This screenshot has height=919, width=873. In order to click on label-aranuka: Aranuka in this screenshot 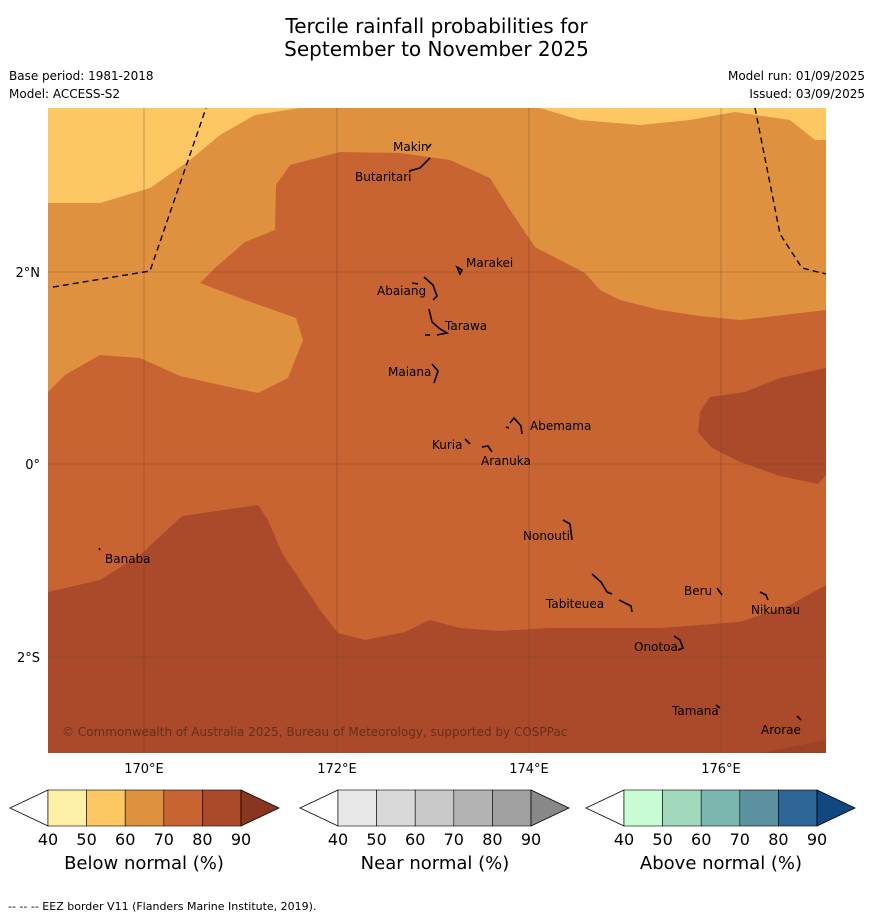, I will do `click(506, 461)`.